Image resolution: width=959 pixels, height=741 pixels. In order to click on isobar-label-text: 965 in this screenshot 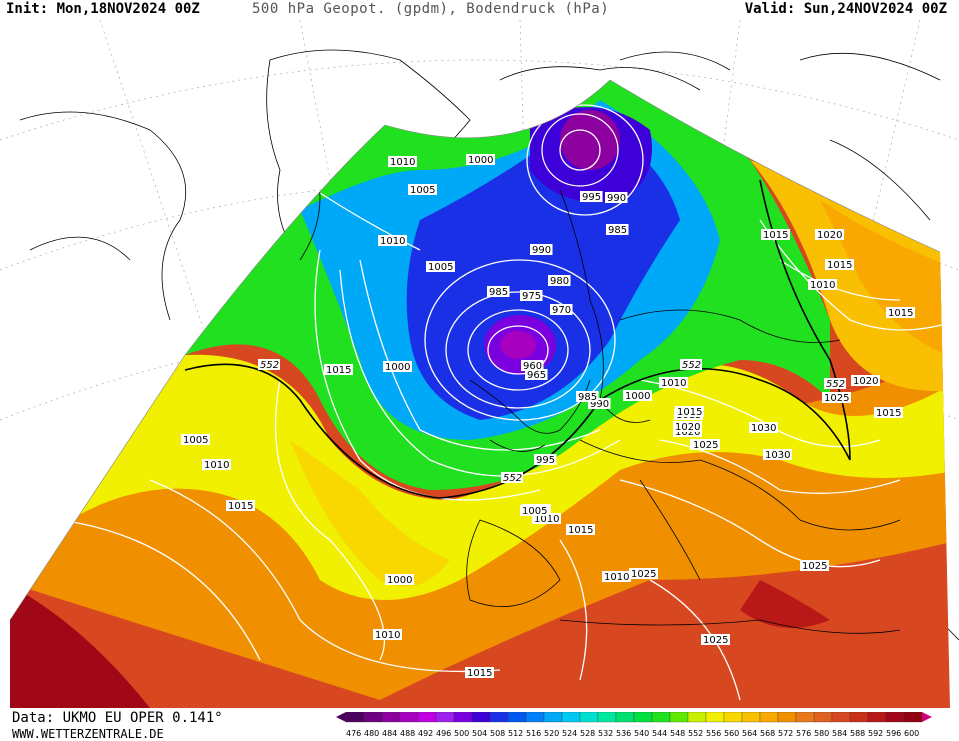, I will do `click(536, 375)`.